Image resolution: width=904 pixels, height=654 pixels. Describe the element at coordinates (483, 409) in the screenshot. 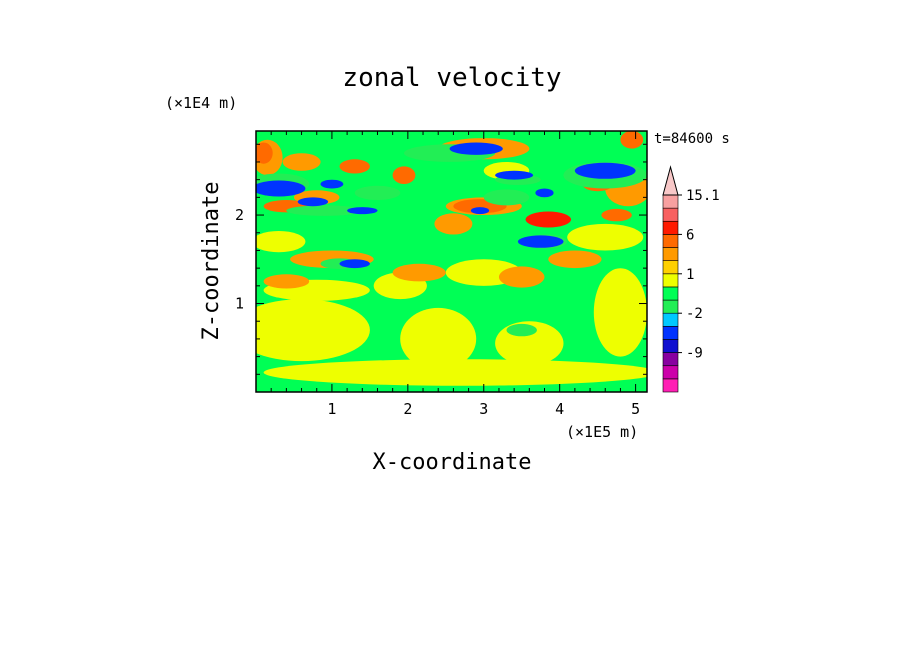

I see `x-tick-label: 3` at that location.